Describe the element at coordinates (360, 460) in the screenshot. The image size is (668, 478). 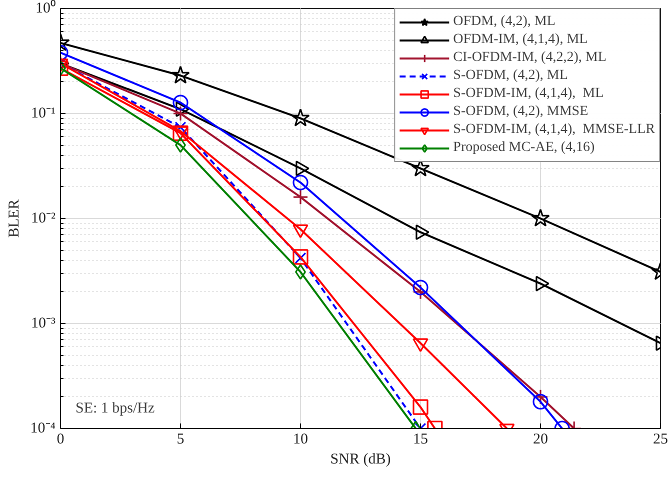
I see `x-axis-title: SNR (dB)` at that location.